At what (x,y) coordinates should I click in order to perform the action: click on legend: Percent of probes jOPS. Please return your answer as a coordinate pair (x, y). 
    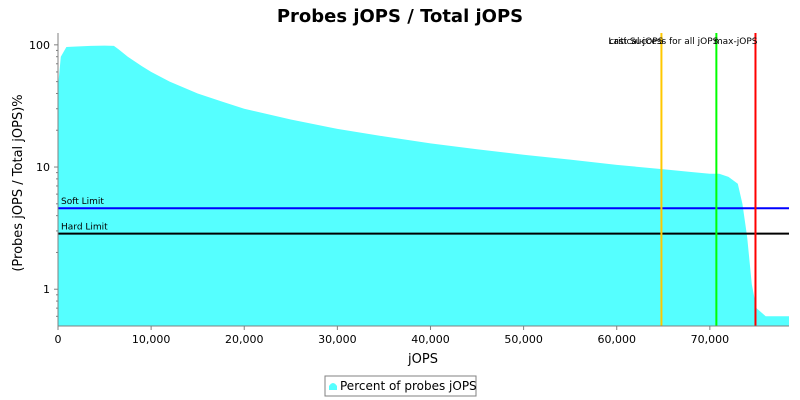
    Looking at the image, I should click on (400, 386).